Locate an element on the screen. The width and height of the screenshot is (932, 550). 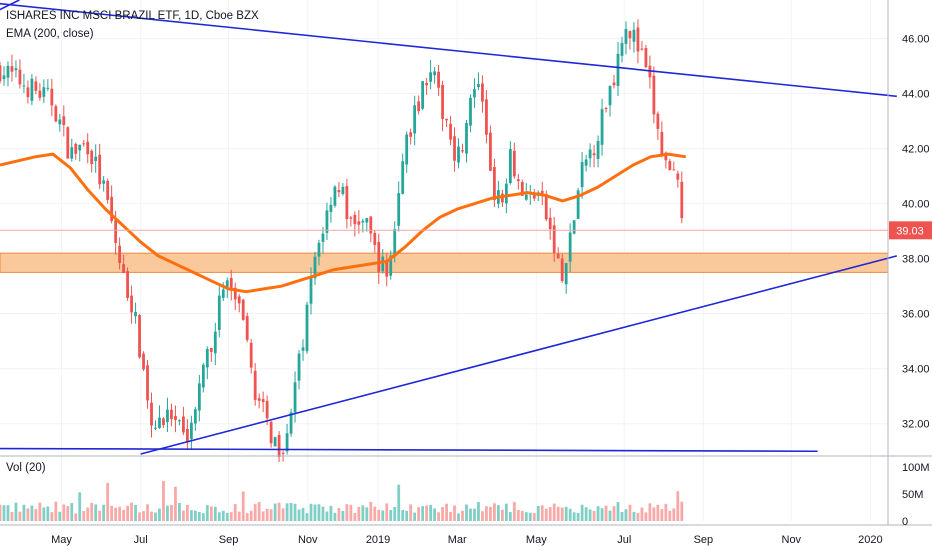
volume-tick-label: 50M is located at coordinates (912, 495).